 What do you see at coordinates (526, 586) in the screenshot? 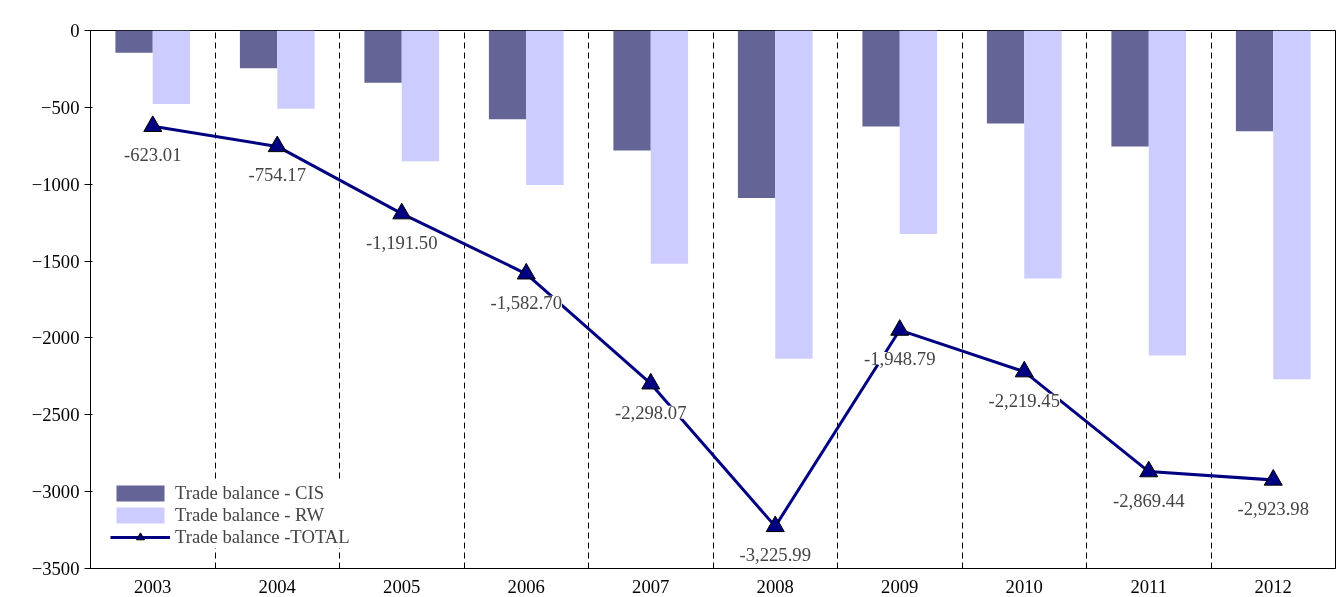
I see `x-tick-label: 2006` at bounding box center [526, 586].